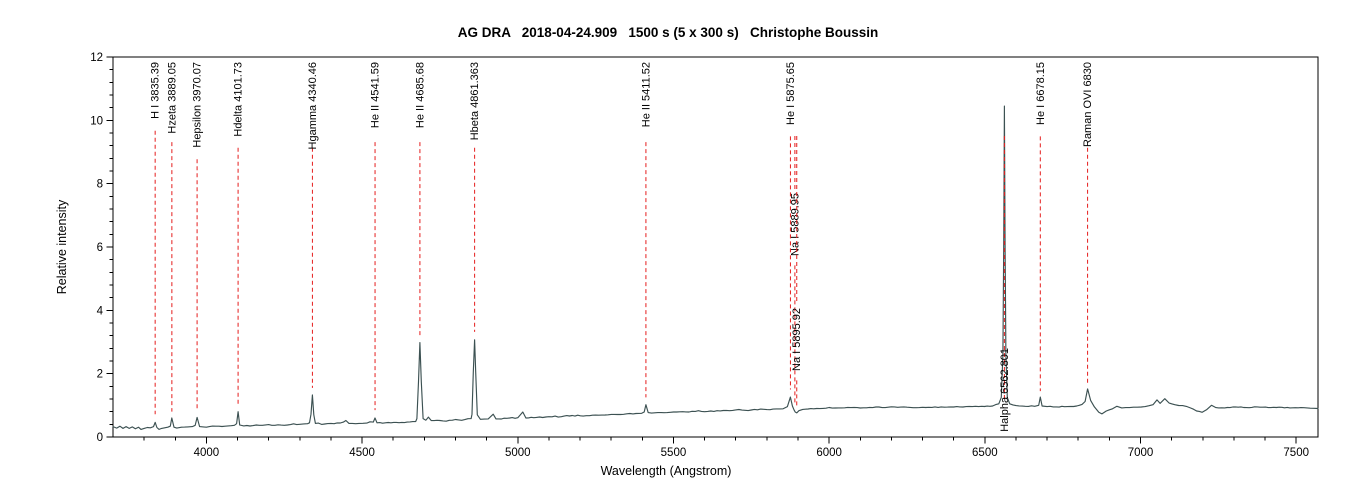 The image size is (1360, 500). I want to click on x-axis-title: Wavelength (Angstrom), so click(666, 471).